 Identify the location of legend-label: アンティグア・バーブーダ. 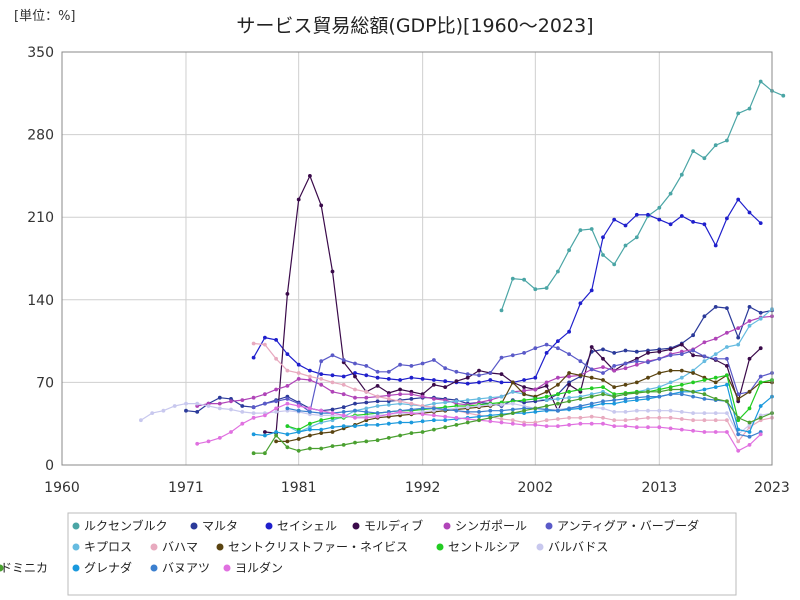
(628, 525).